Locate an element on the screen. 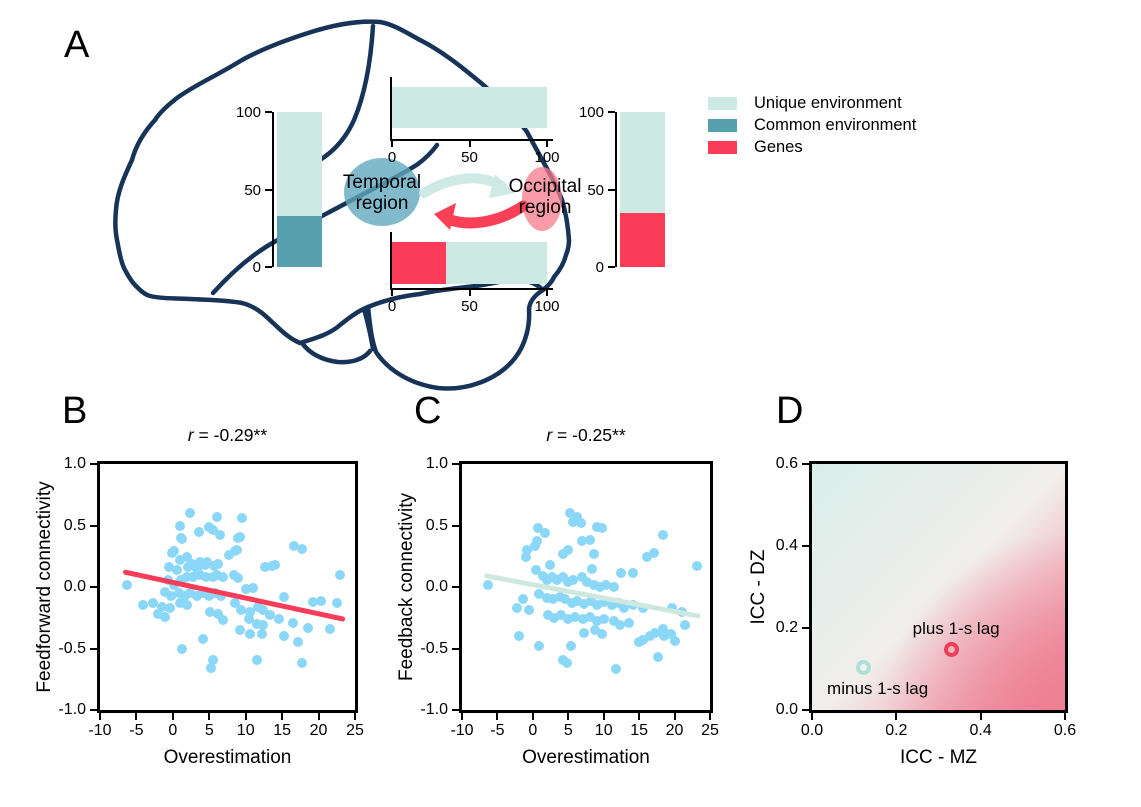  x-tick-label: -10 is located at coordinates (100, 730).